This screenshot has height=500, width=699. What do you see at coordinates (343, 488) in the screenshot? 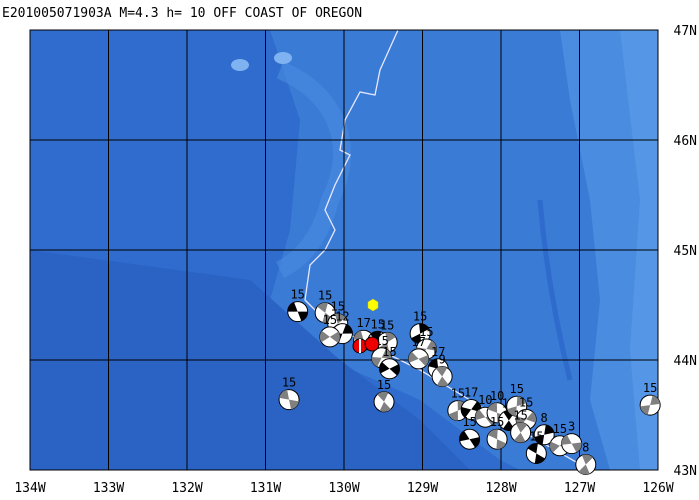
I see `x-tick-label: 130W` at bounding box center [343, 488].